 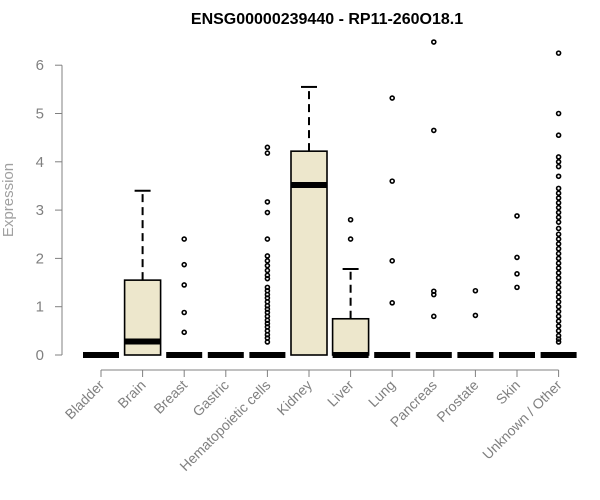 What do you see at coordinates (85, 400) in the screenshot?
I see `x-tick-label: Bladder` at bounding box center [85, 400].